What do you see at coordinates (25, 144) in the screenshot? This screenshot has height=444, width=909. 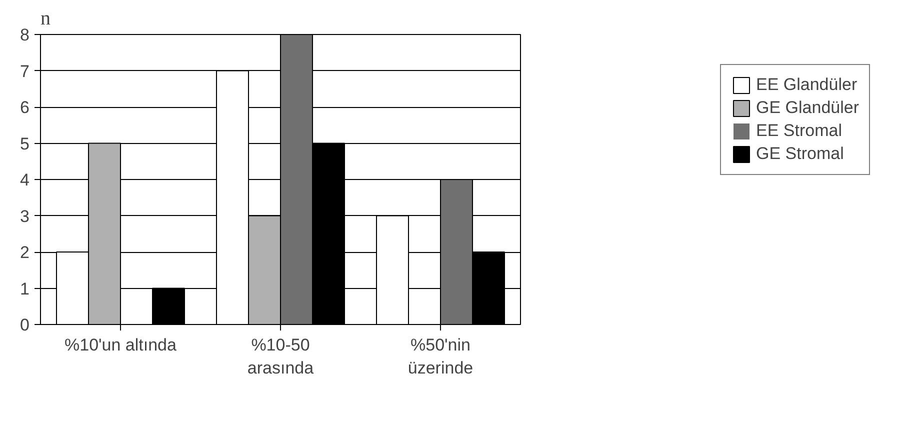 I see `y-tick-label: 5` at bounding box center [25, 144].